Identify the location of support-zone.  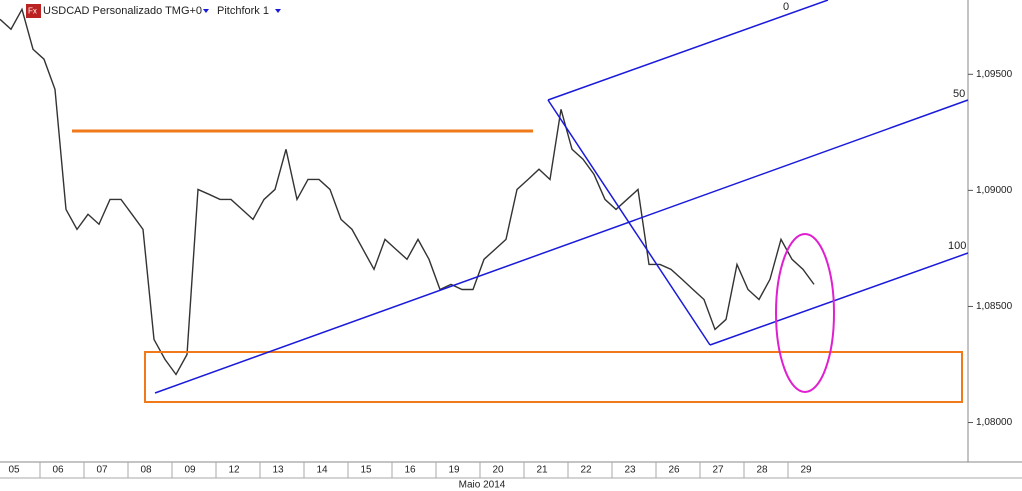
(553, 377).